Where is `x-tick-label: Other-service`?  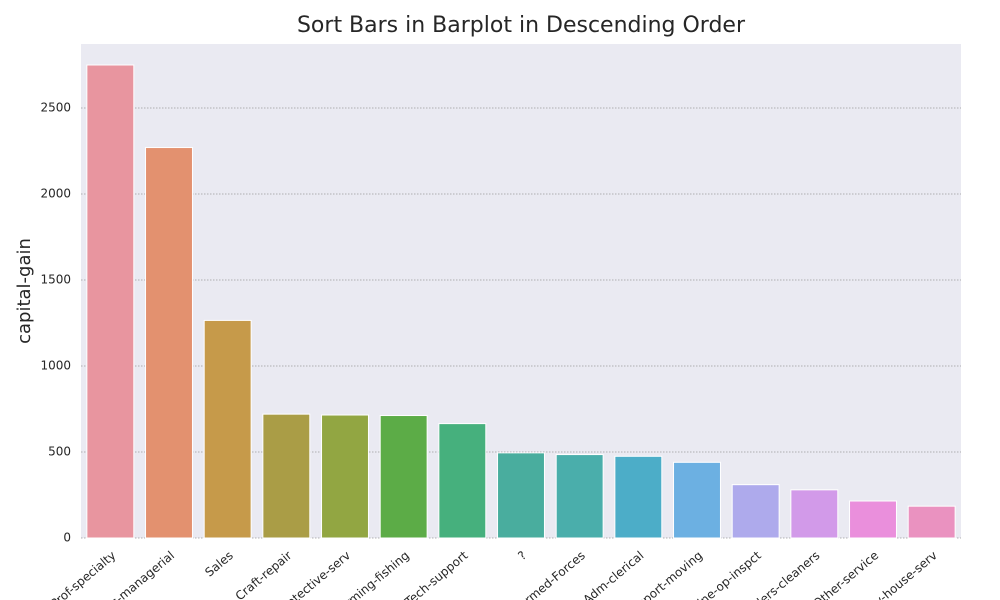
x-tick-label: Other-service is located at coordinates (845, 574).